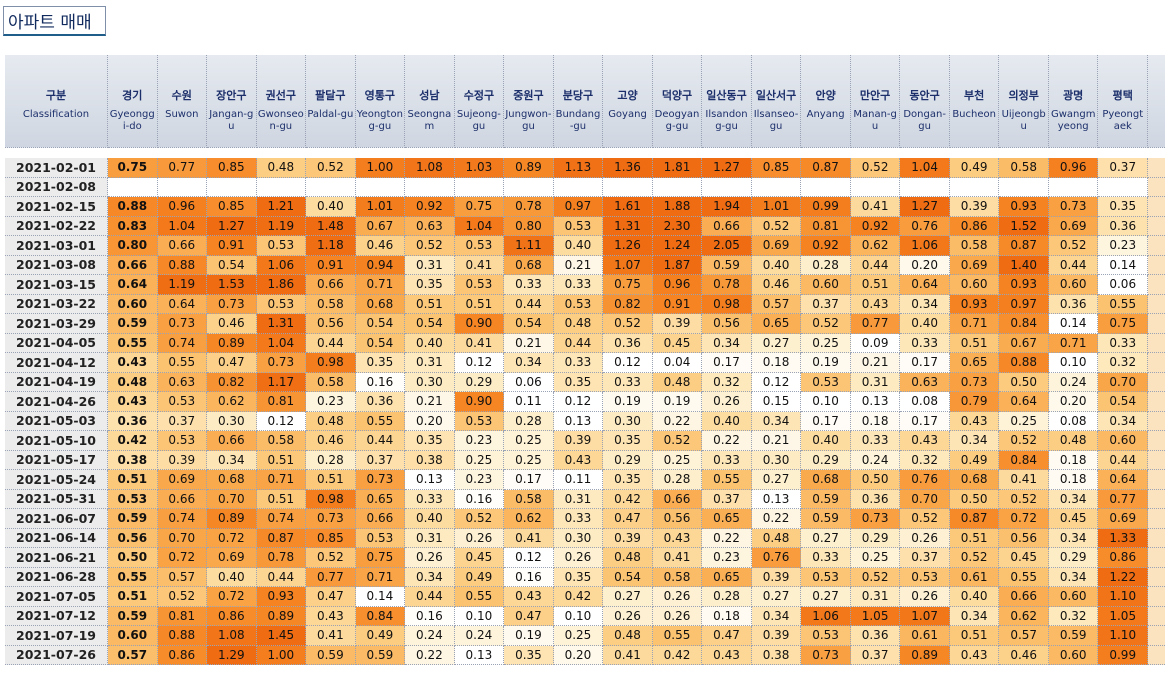 This screenshot has width=1165, height=677. What do you see at coordinates (182, 168) in the screenshot?
I see `value-cell: 0.77` at bounding box center [182, 168].